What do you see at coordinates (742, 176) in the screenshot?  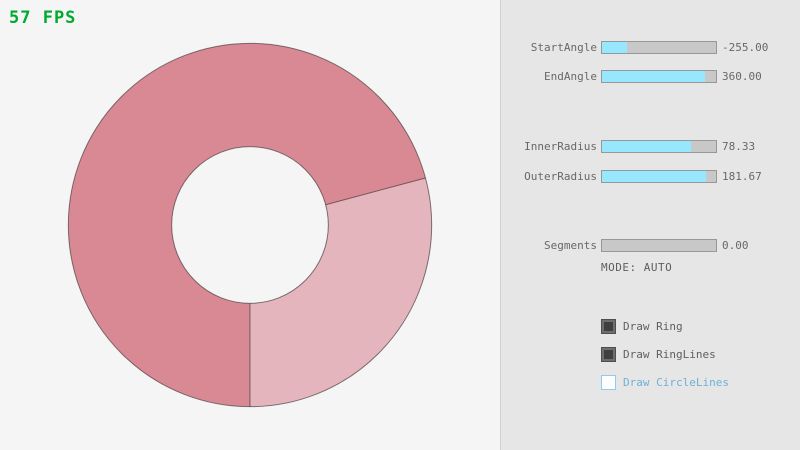 I see `outer-radius-value: 181.67` at bounding box center [742, 176].